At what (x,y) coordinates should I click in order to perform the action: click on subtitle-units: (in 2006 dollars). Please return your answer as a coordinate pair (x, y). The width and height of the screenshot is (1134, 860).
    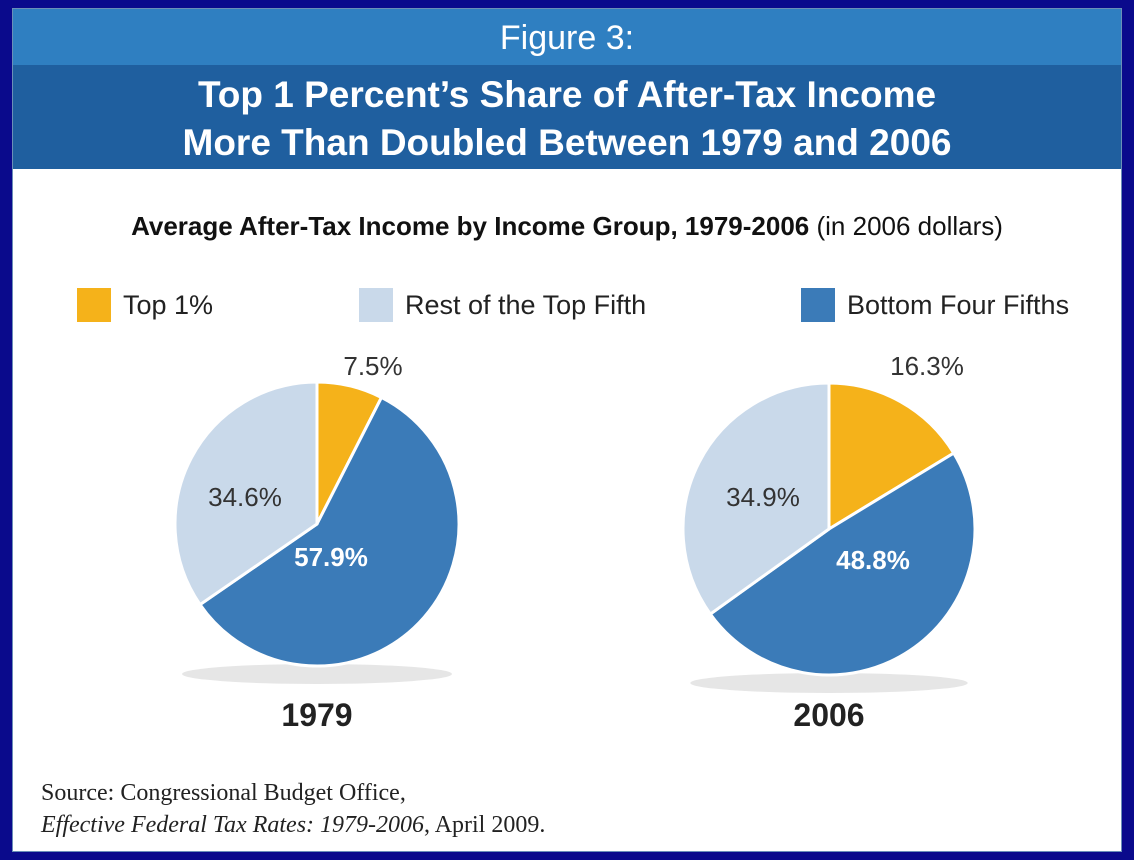
    Looking at the image, I should click on (909, 226).